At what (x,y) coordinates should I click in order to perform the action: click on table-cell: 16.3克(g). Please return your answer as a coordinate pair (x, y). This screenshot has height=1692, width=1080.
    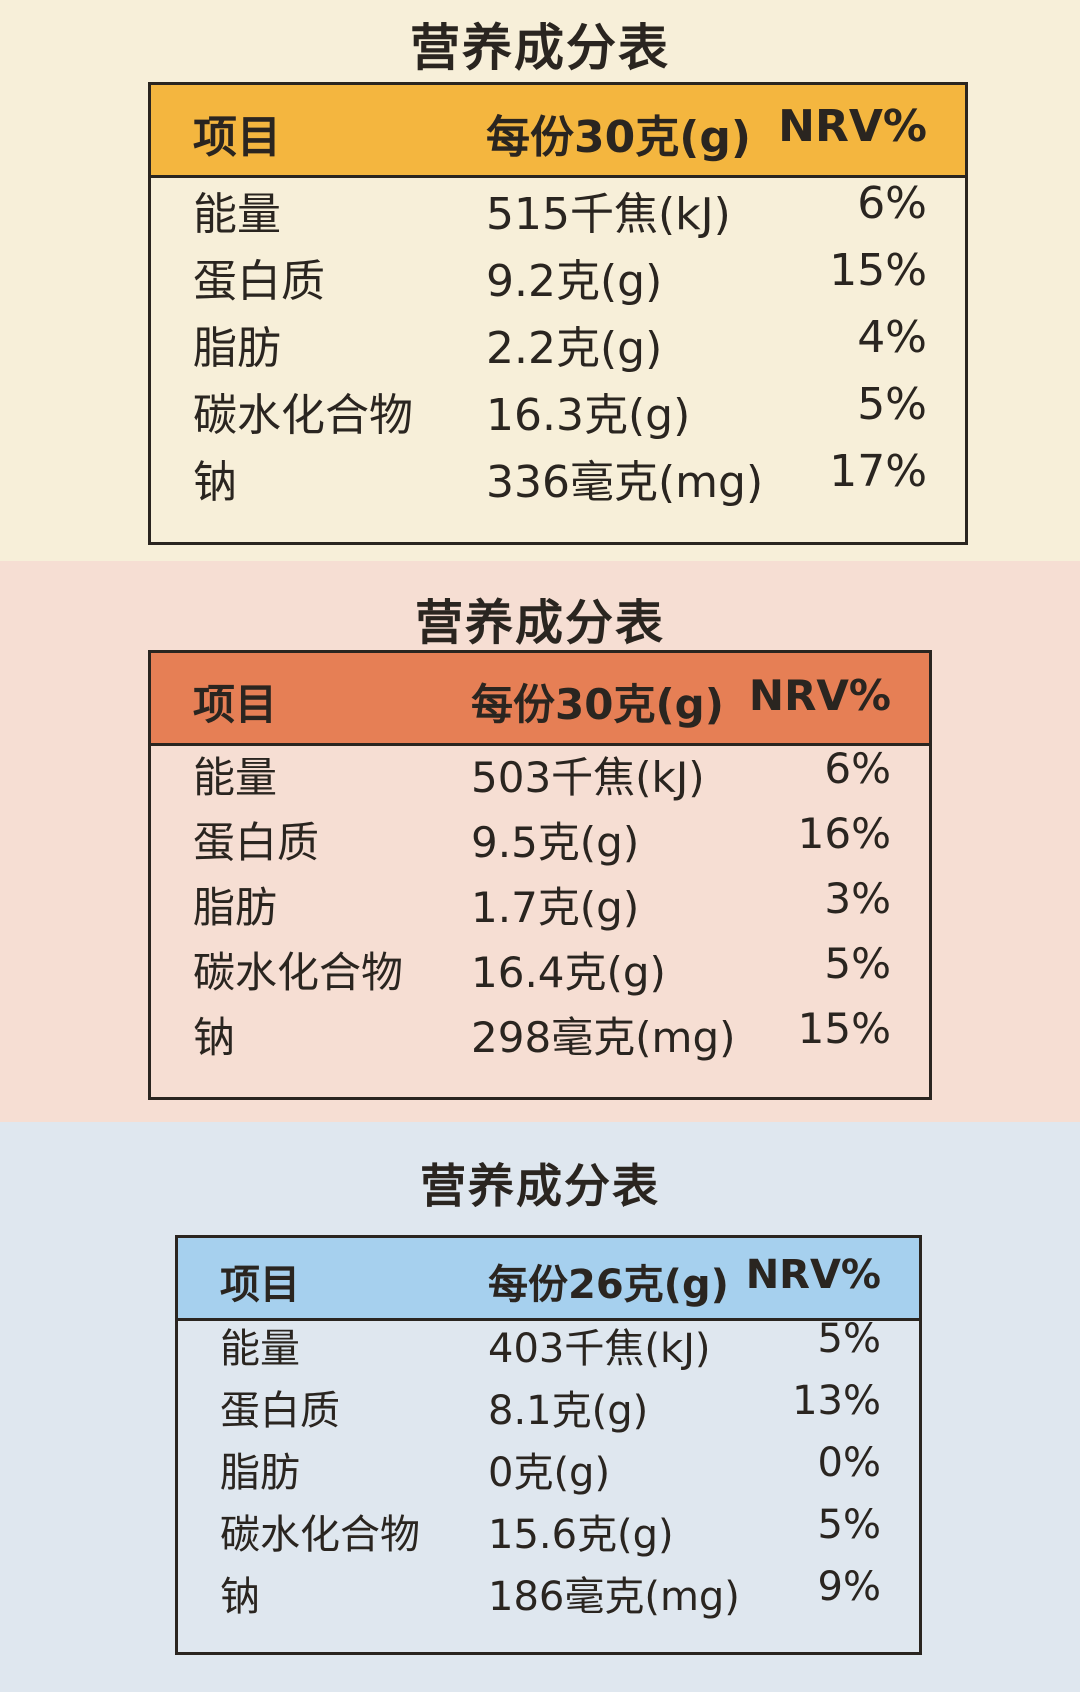
    Looking at the image, I should click on (588, 416).